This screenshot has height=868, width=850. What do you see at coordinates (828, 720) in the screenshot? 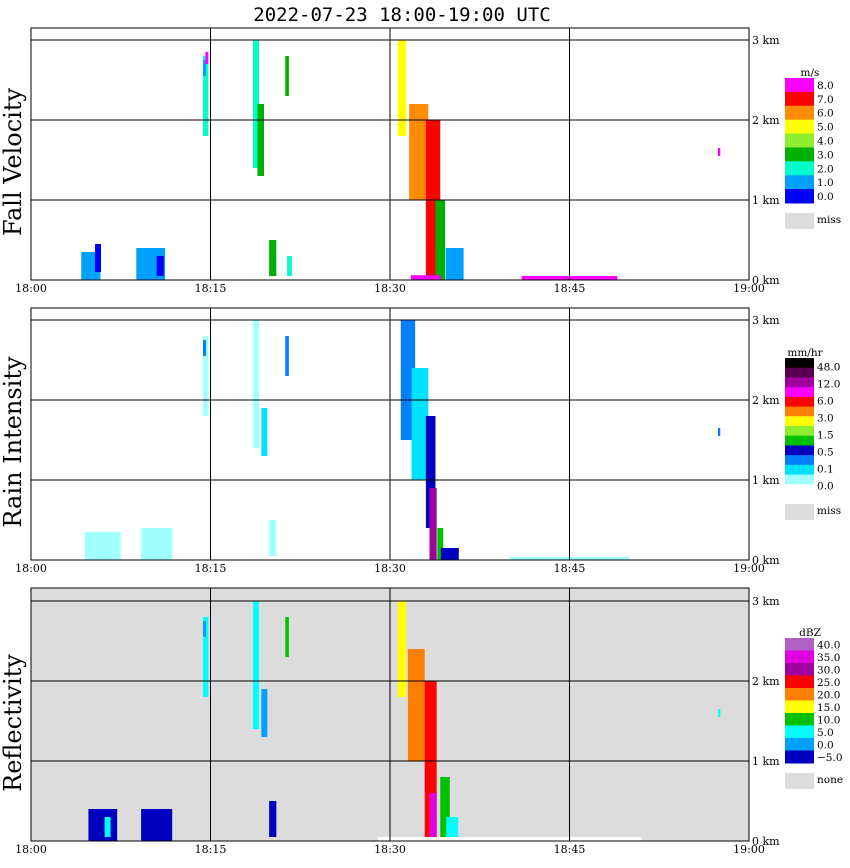
I see `colorbar-label: 10.0` at bounding box center [828, 720].